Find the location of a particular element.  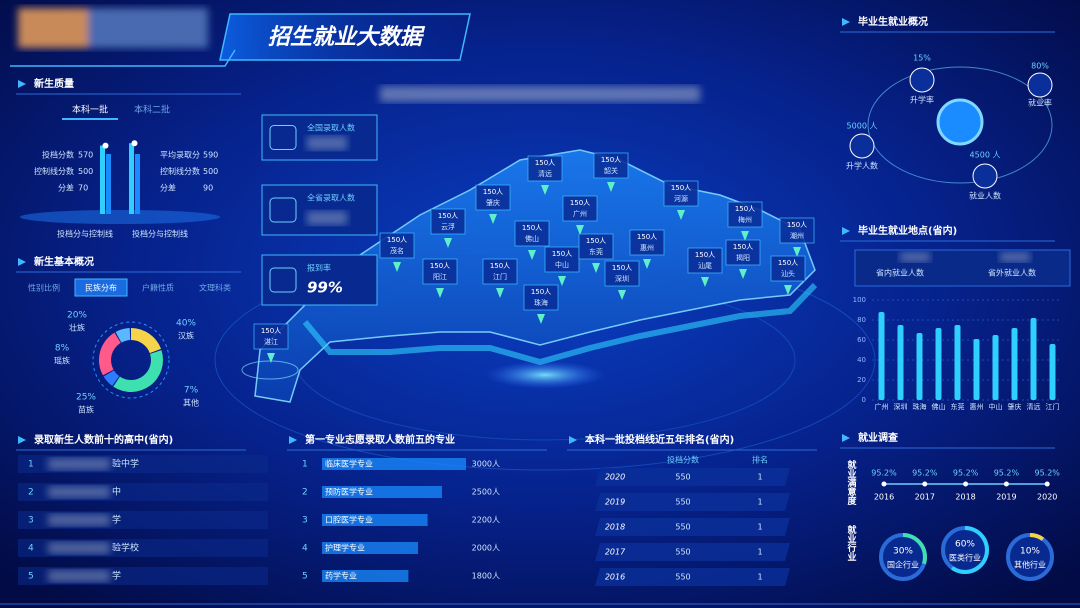

label: 570 is located at coordinates (85, 155).